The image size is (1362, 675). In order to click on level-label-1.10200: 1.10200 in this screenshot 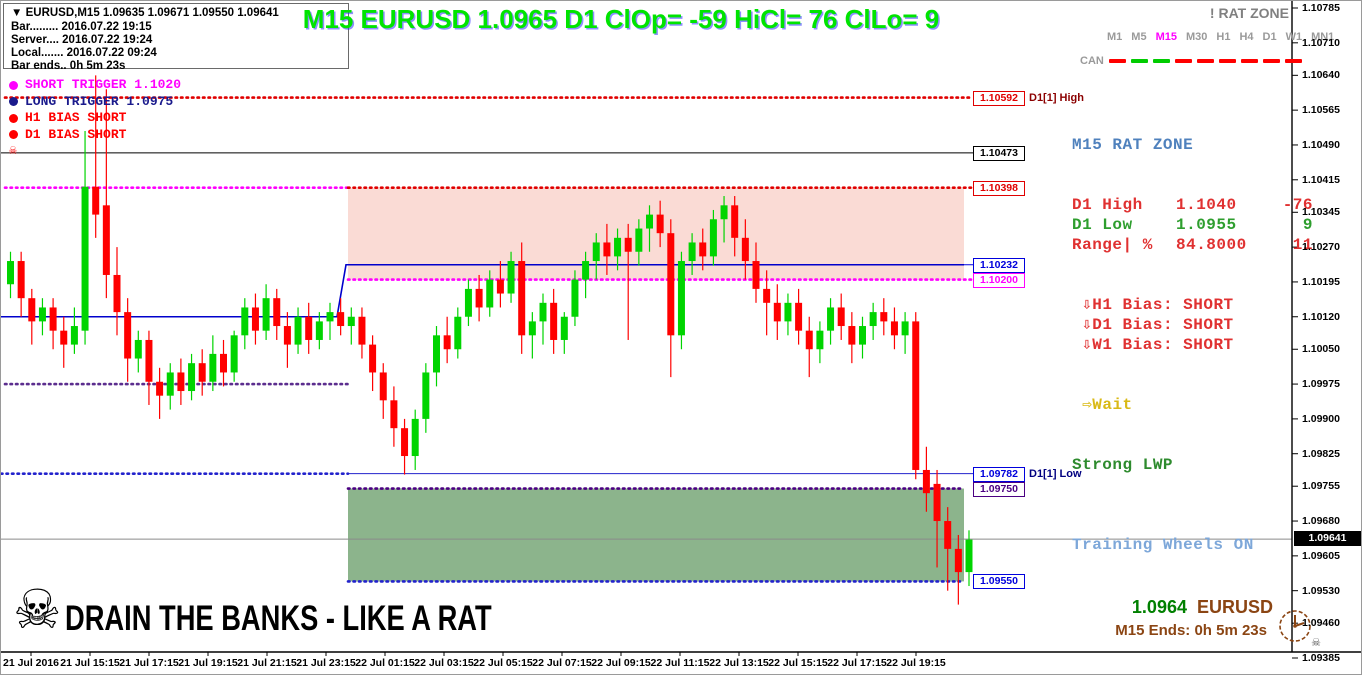, I will do `click(999, 280)`.